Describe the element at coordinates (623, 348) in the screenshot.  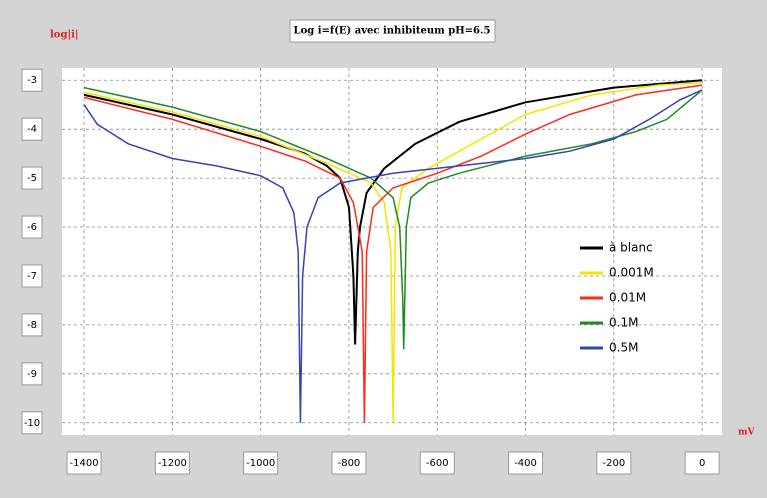
I see `legend-label: 0.5M` at that location.